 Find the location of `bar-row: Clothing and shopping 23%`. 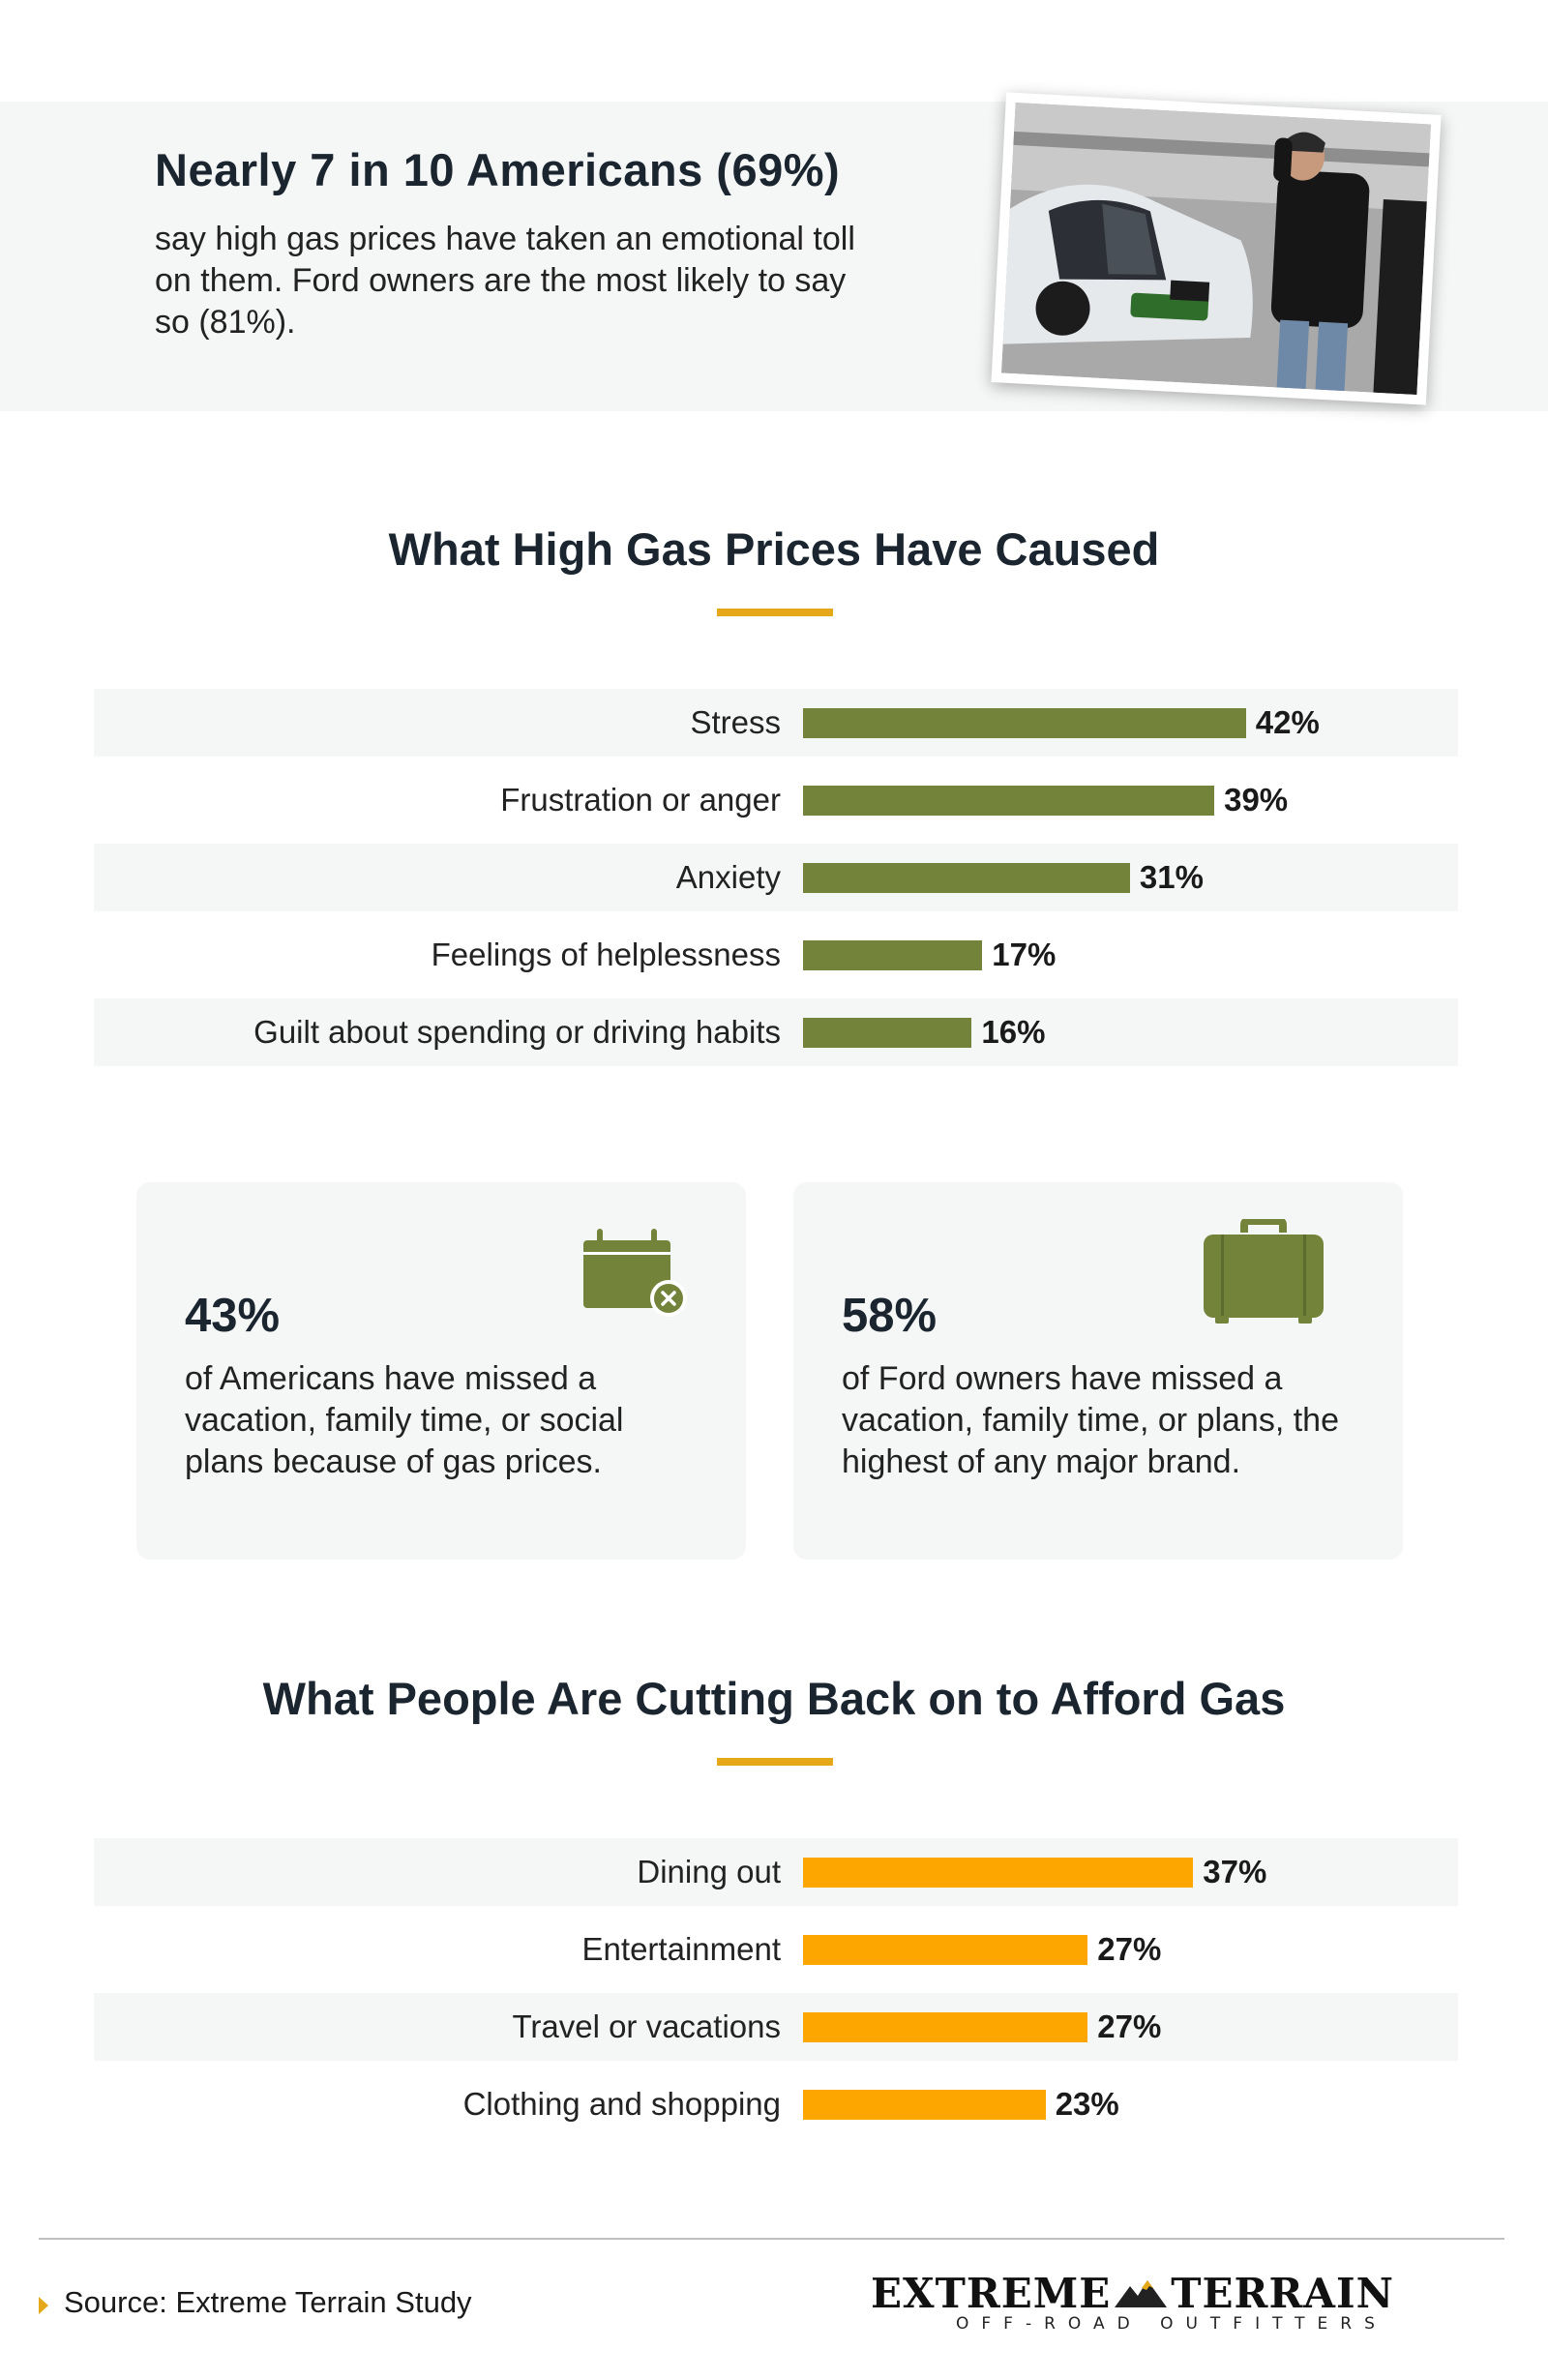

bar-row: Clothing and shopping 23% is located at coordinates (776, 2104).